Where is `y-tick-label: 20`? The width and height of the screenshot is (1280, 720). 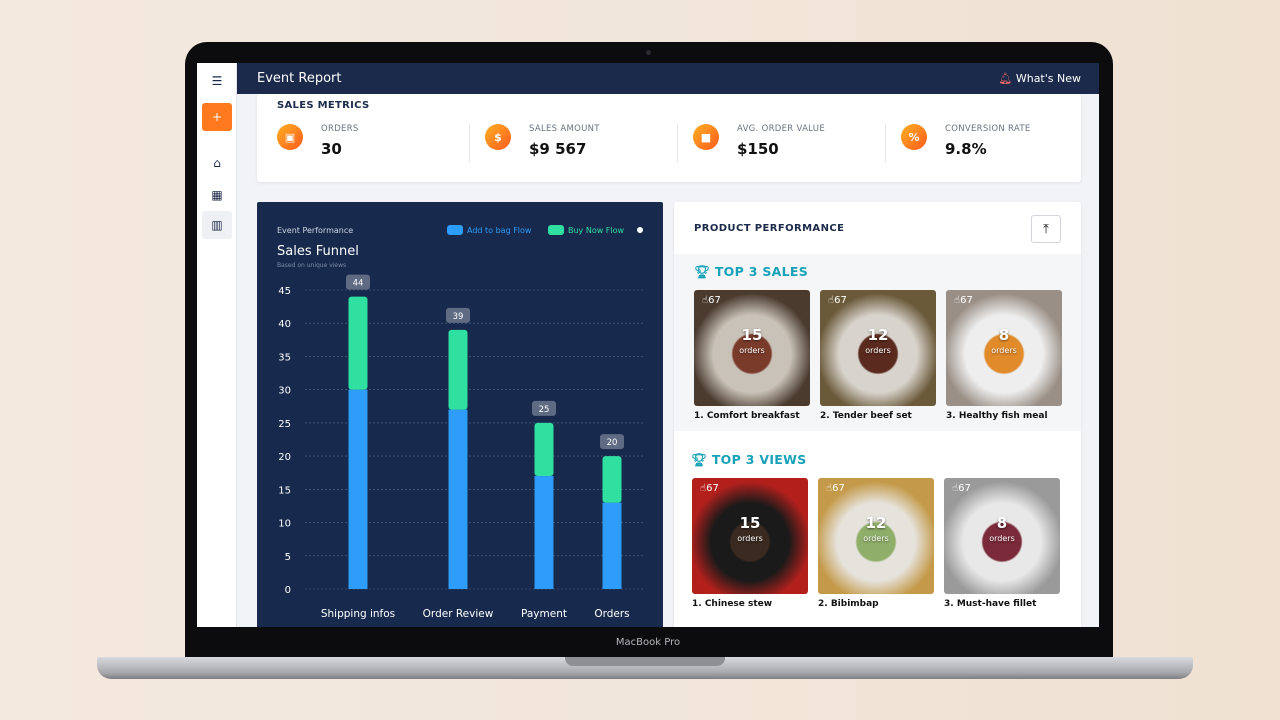 y-tick-label: 20 is located at coordinates (284, 457).